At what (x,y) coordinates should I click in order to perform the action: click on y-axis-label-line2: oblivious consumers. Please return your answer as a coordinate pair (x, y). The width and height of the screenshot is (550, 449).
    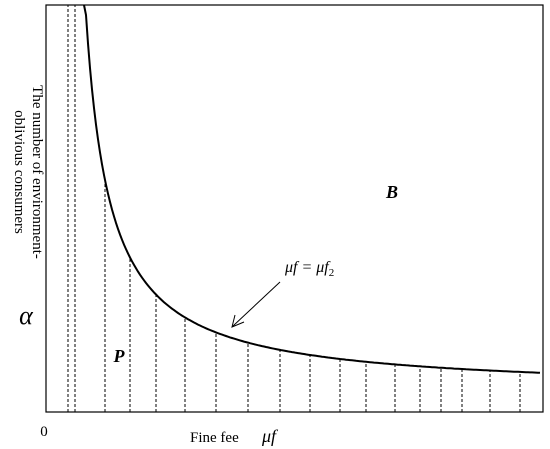
    Looking at the image, I should click on (19, 172).